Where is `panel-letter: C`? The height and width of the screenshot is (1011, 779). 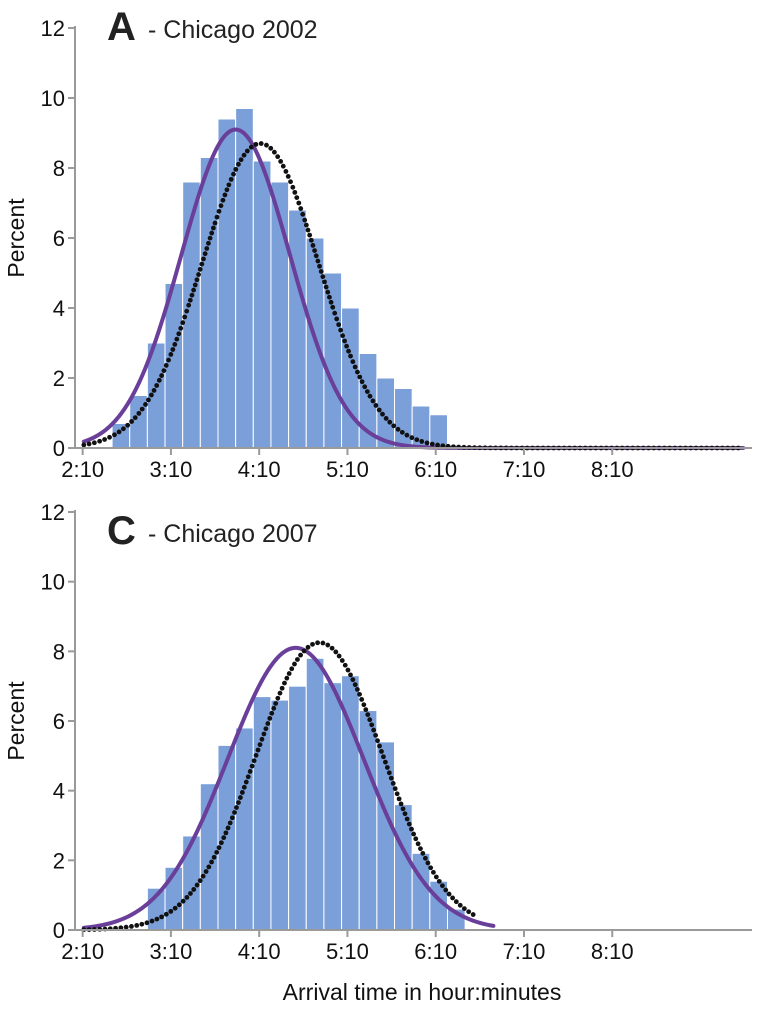 panel-letter: C is located at coordinates (121, 531).